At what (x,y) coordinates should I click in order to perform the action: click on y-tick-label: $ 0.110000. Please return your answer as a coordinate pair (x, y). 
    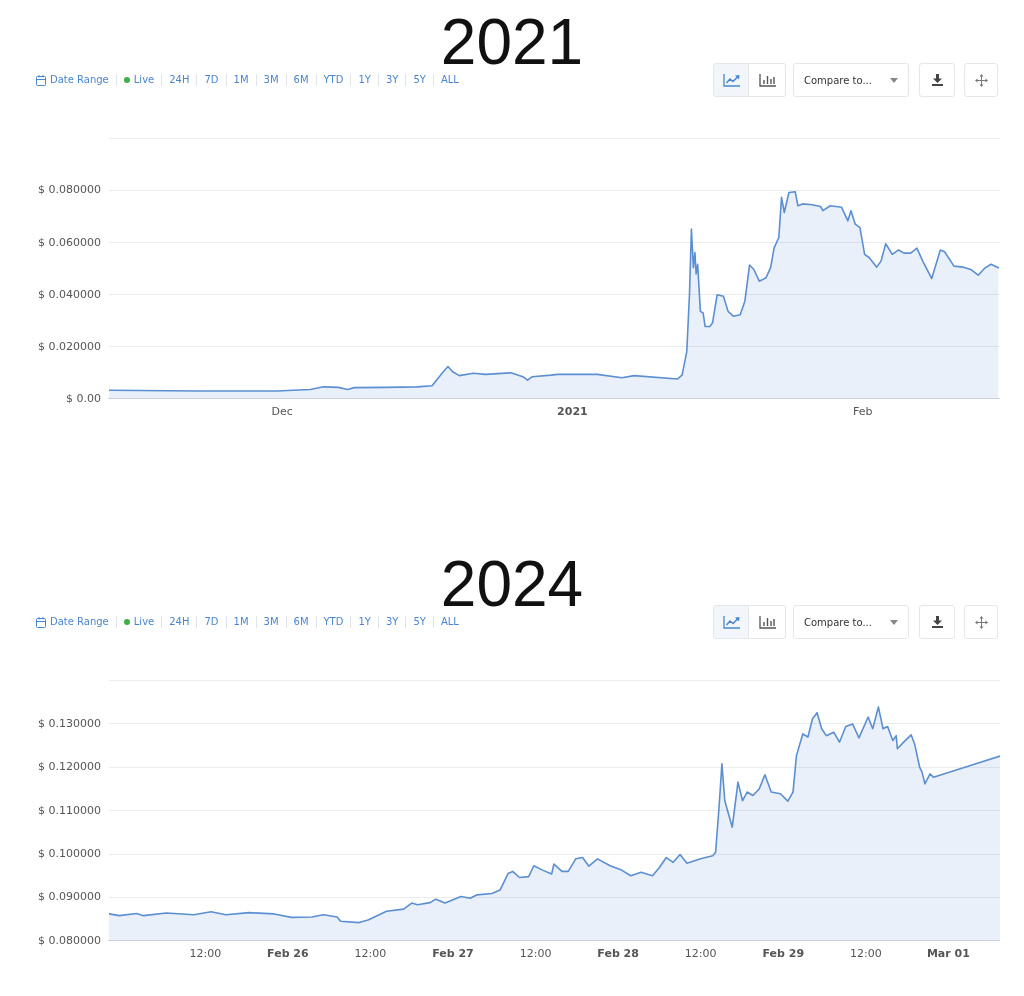
    Looking at the image, I should click on (69, 810).